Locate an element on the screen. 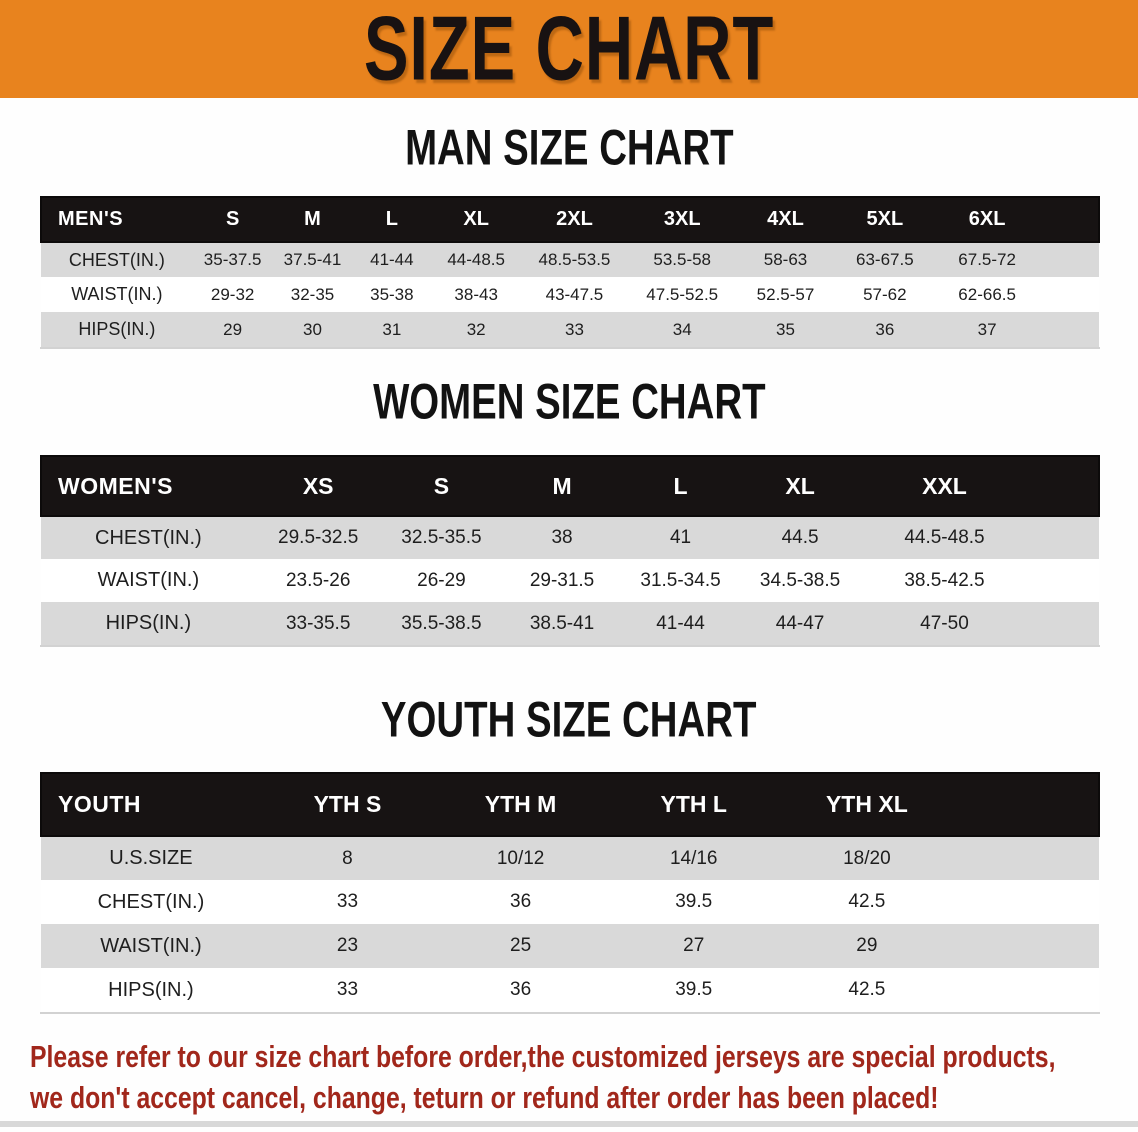 The width and height of the screenshot is (1138, 1132). size-column-header: 5XL is located at coordinates (885, 219).